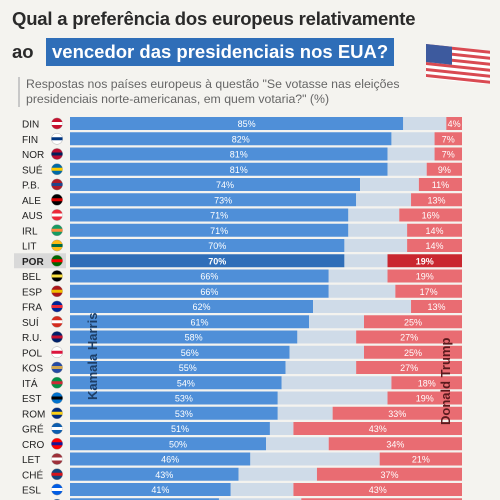  Describe the element at coordinates (458, 64) in the screenshot. I see `us-flag-icon` at that location.